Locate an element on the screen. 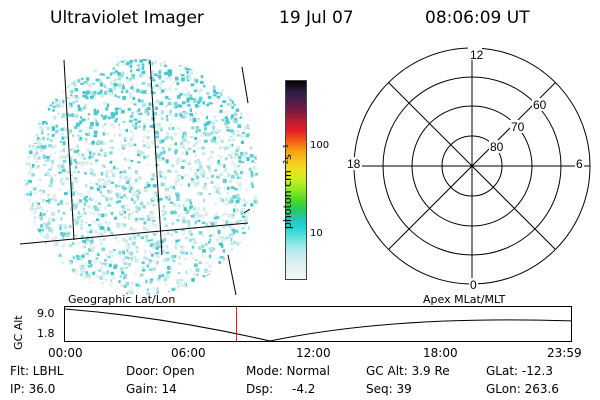  geographic-label: Geographic Lat/Lon is located at coordinates (122, 299).